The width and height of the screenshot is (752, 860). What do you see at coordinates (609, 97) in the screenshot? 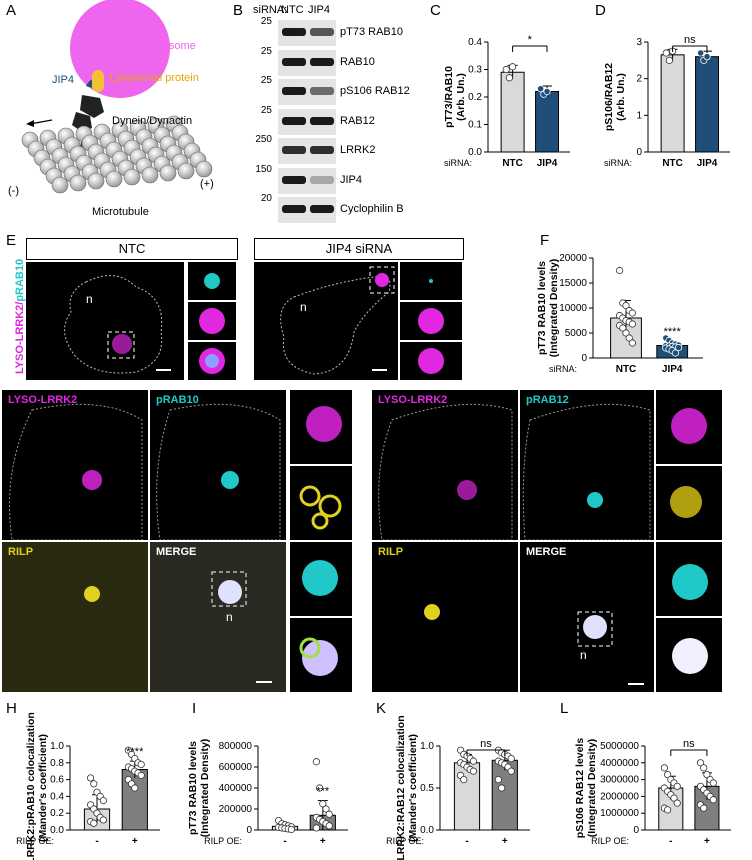
I see `y-axis-label: pS106/RAB12` at bounding box center [609, 97].